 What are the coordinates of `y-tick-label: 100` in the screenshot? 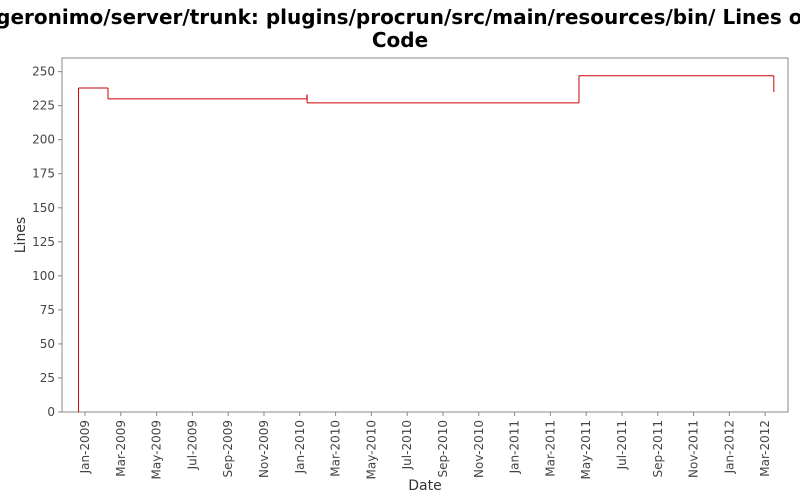 It's located at (43, 276).